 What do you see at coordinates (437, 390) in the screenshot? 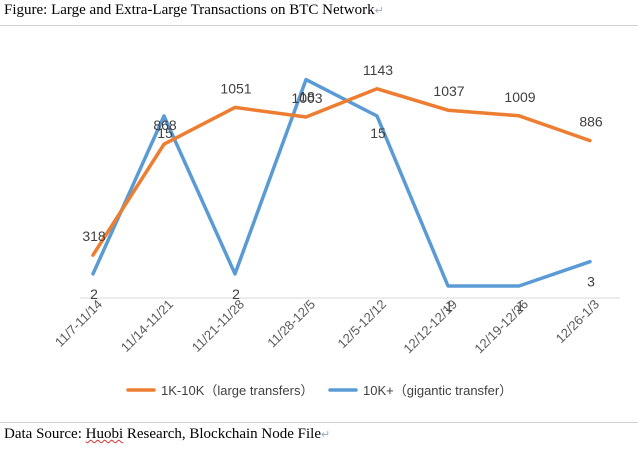
I see `legend-label: 10K+（gigantic transfer）` at bounding box center [437, 390].